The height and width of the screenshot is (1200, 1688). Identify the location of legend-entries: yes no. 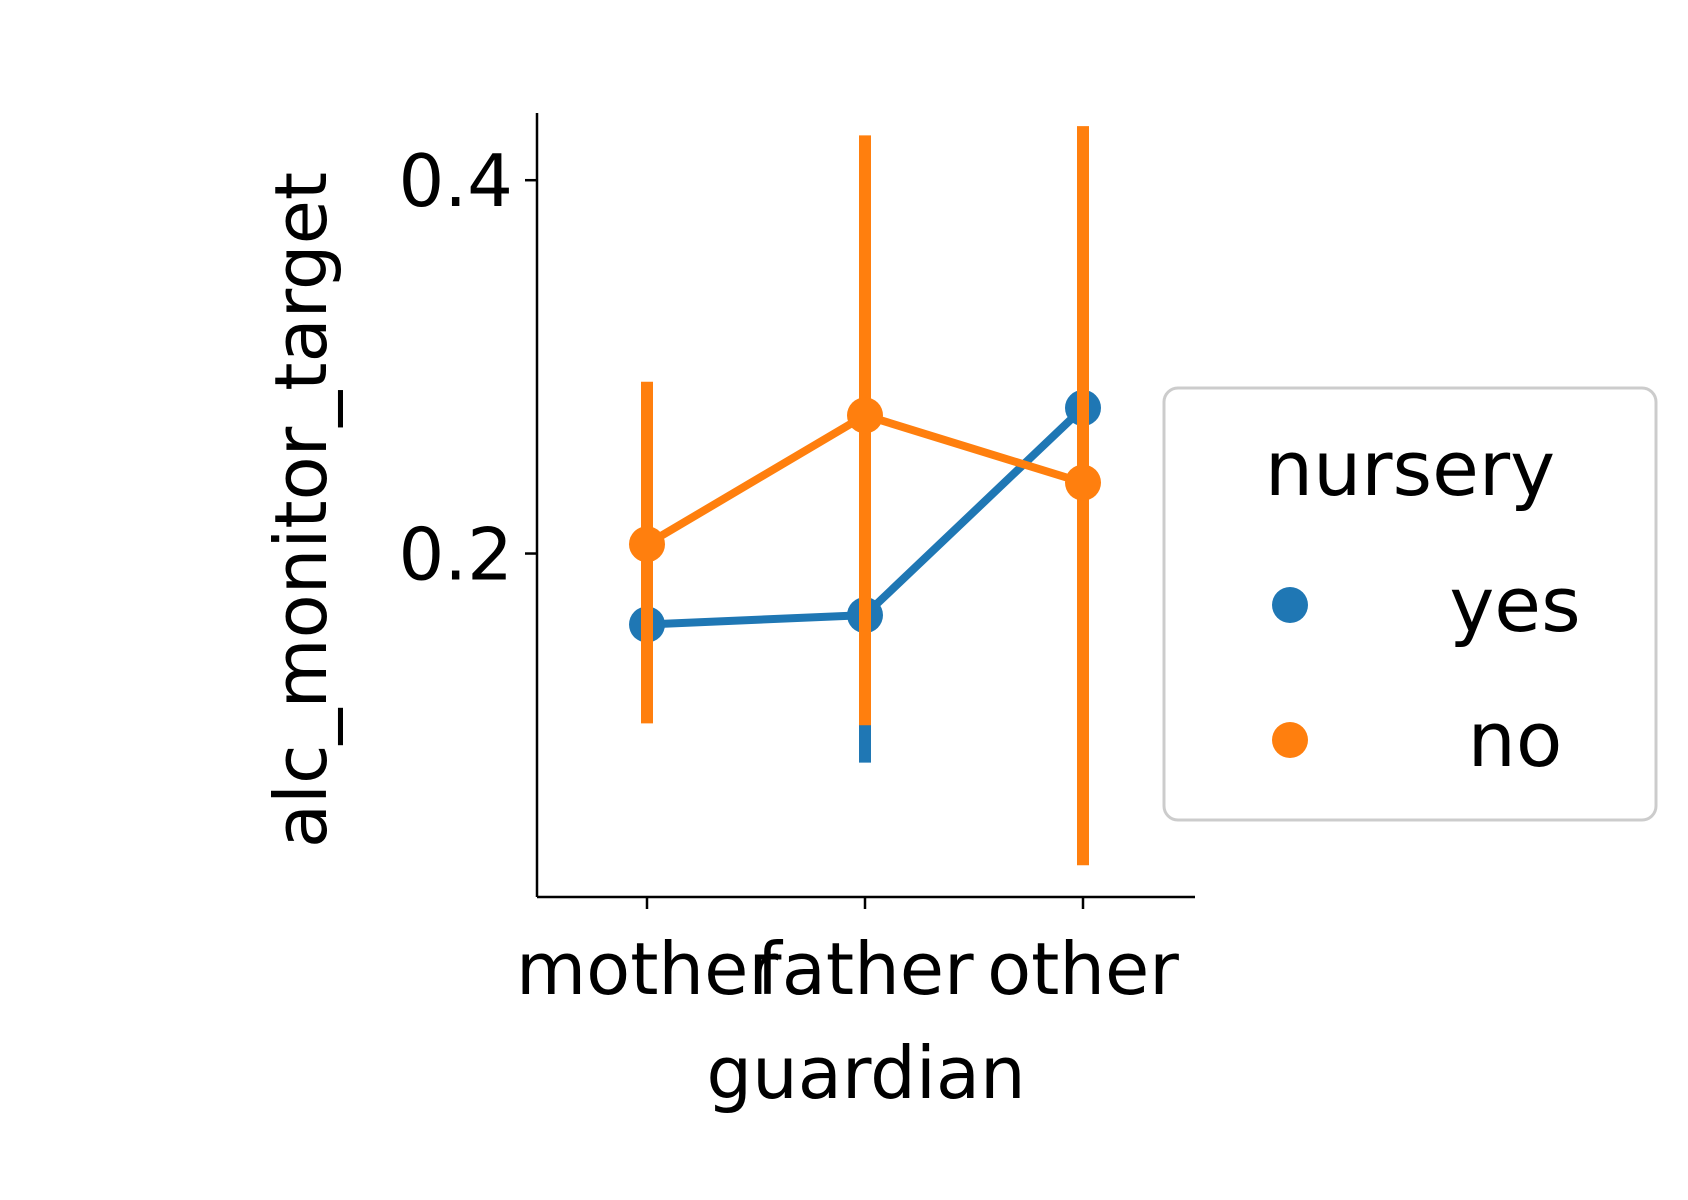
(1426, 672).